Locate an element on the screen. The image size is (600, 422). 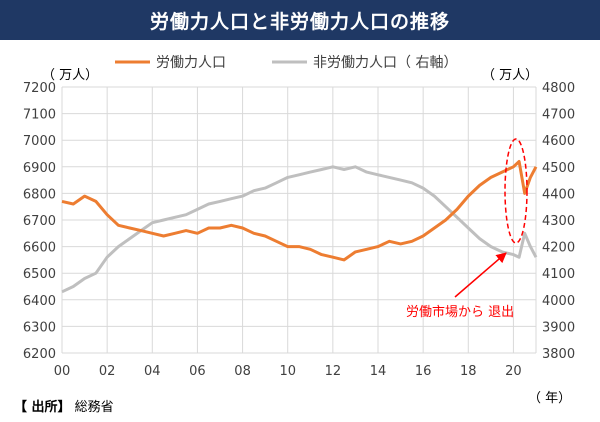
right-tick-label: 3800 is located at coordinates (558, 354).